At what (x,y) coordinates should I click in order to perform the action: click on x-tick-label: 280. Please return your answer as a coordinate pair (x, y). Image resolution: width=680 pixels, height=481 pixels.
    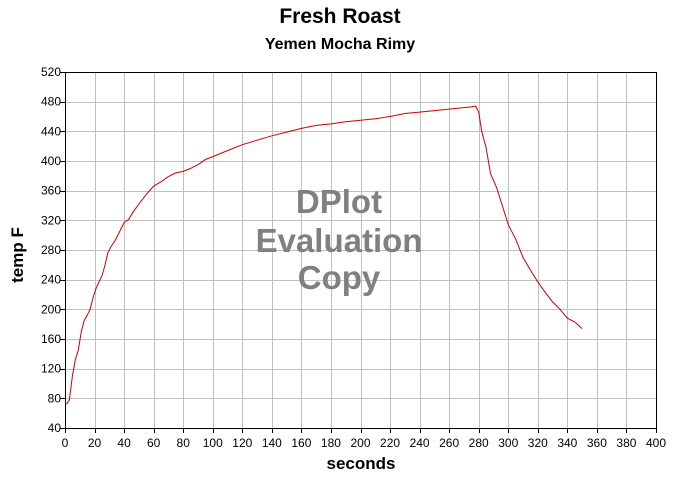
    Looking at the image, I should click on (479, 443).